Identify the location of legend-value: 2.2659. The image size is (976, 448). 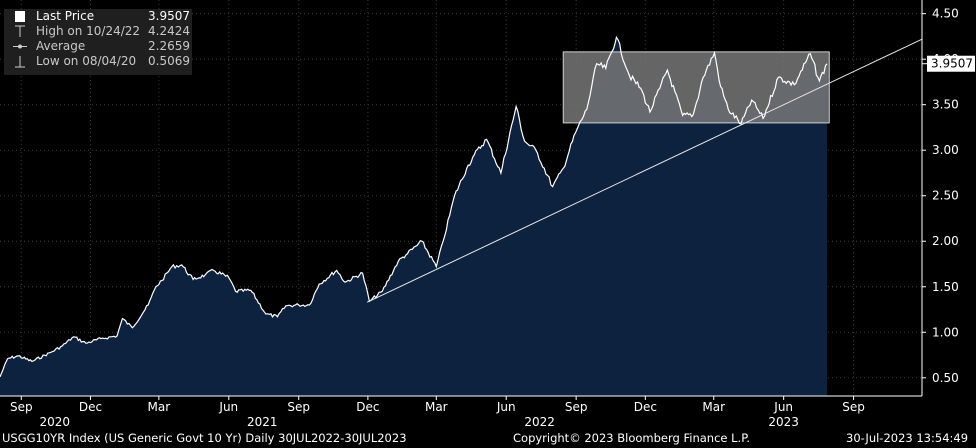
(169, 46).